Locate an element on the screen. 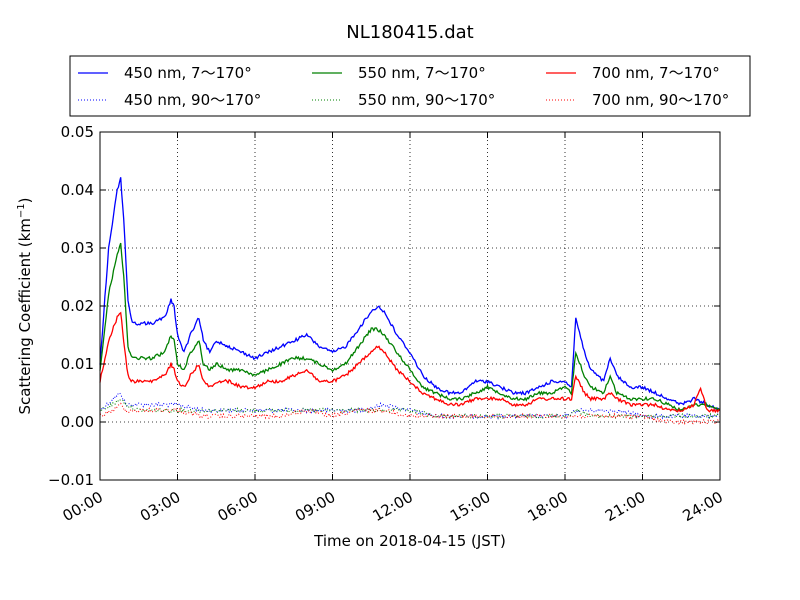 This screenshot has height=600, width=800. y-axis-label-sup: −1 is located at coordinates (21, 210).